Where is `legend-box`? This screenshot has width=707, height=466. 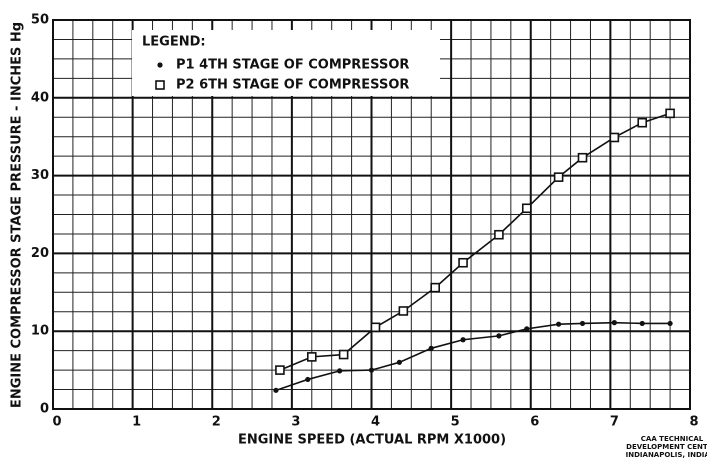 legend-box is located at coordinates (286, 63).